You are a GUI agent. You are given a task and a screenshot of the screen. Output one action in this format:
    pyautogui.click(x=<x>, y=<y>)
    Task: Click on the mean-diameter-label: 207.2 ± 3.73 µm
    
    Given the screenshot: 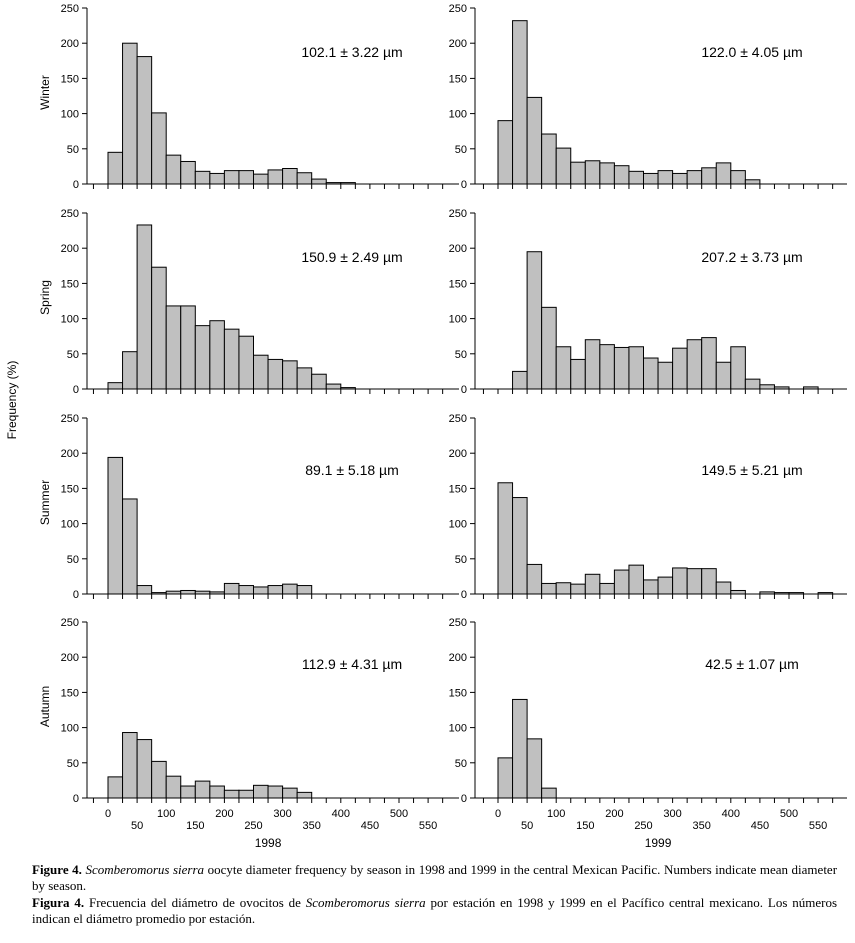 What is the action you would take?
    pyautogui.click(x=751, y=257)
    